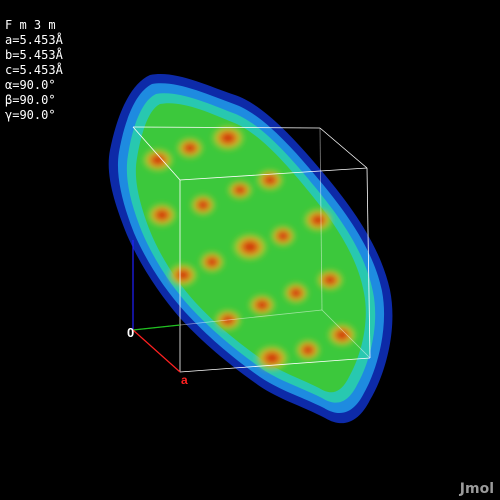  Describe the element at coordinates (34, 55) in the screenshot. I see `cell-param-b: b=5.453Å` at that location.